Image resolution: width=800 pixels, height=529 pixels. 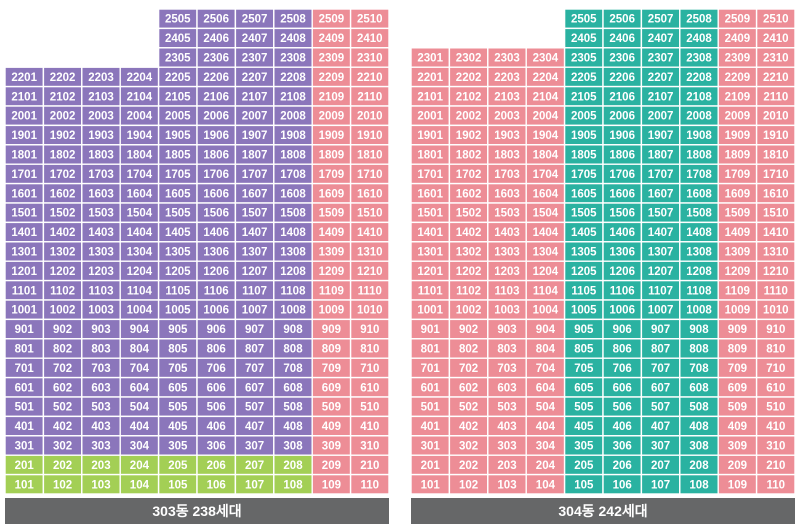 What do you see at coordinates (469, 117) in the screenshot?
I see `unit-number: 2002` at bounding box center [469, 117].